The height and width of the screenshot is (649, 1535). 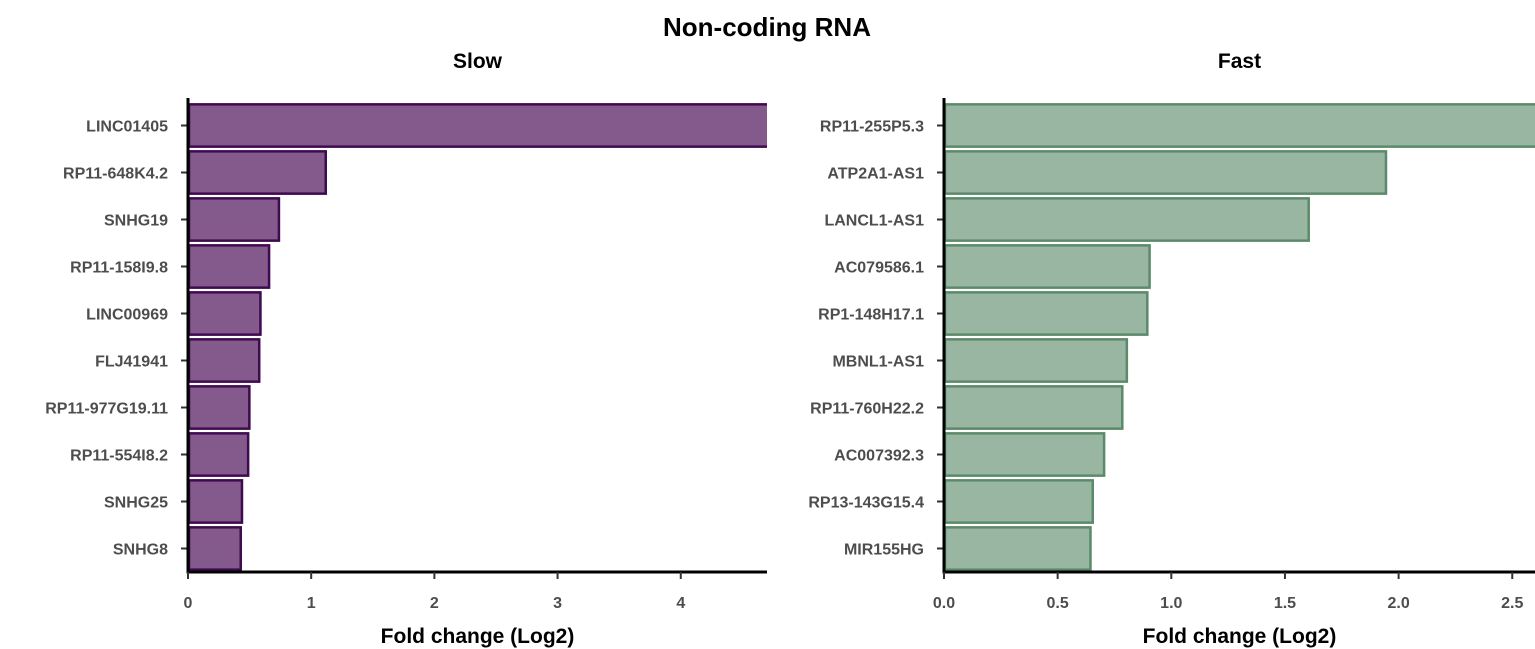 What do you see at coordinates (867, 409) in the screenshot?
I see `category-label-fast-6: RP11-760H22.2` at bounding box center [867, 409].